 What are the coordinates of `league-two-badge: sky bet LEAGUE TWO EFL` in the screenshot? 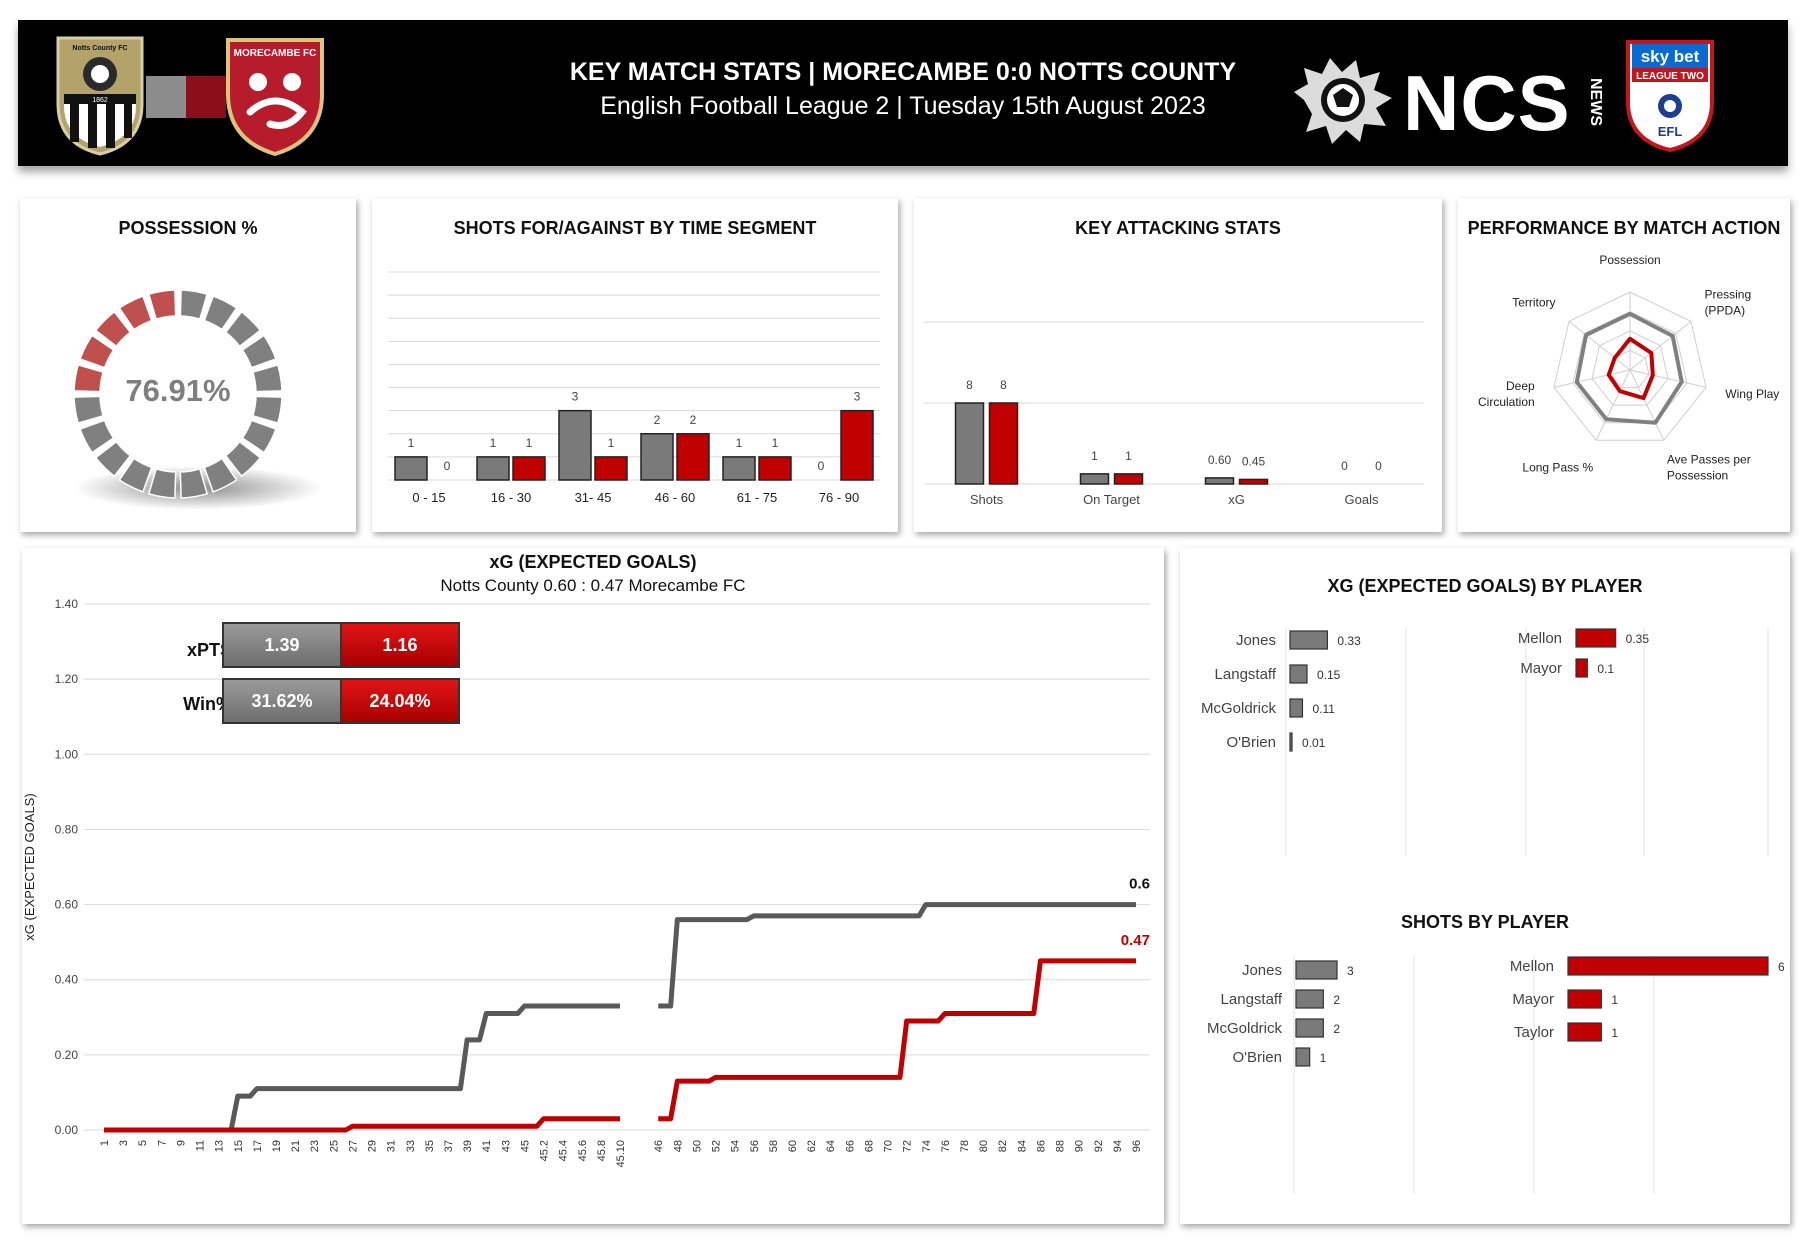 It's located at (1670, 96).